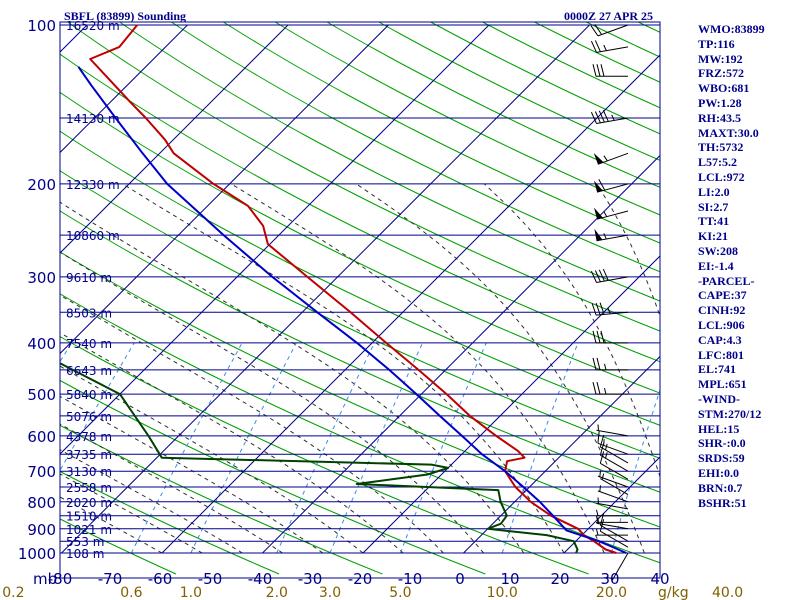  Describe the element at coordinates (719, 117) in the screenshot. I see `stat-item: RH:43.5` at that location.